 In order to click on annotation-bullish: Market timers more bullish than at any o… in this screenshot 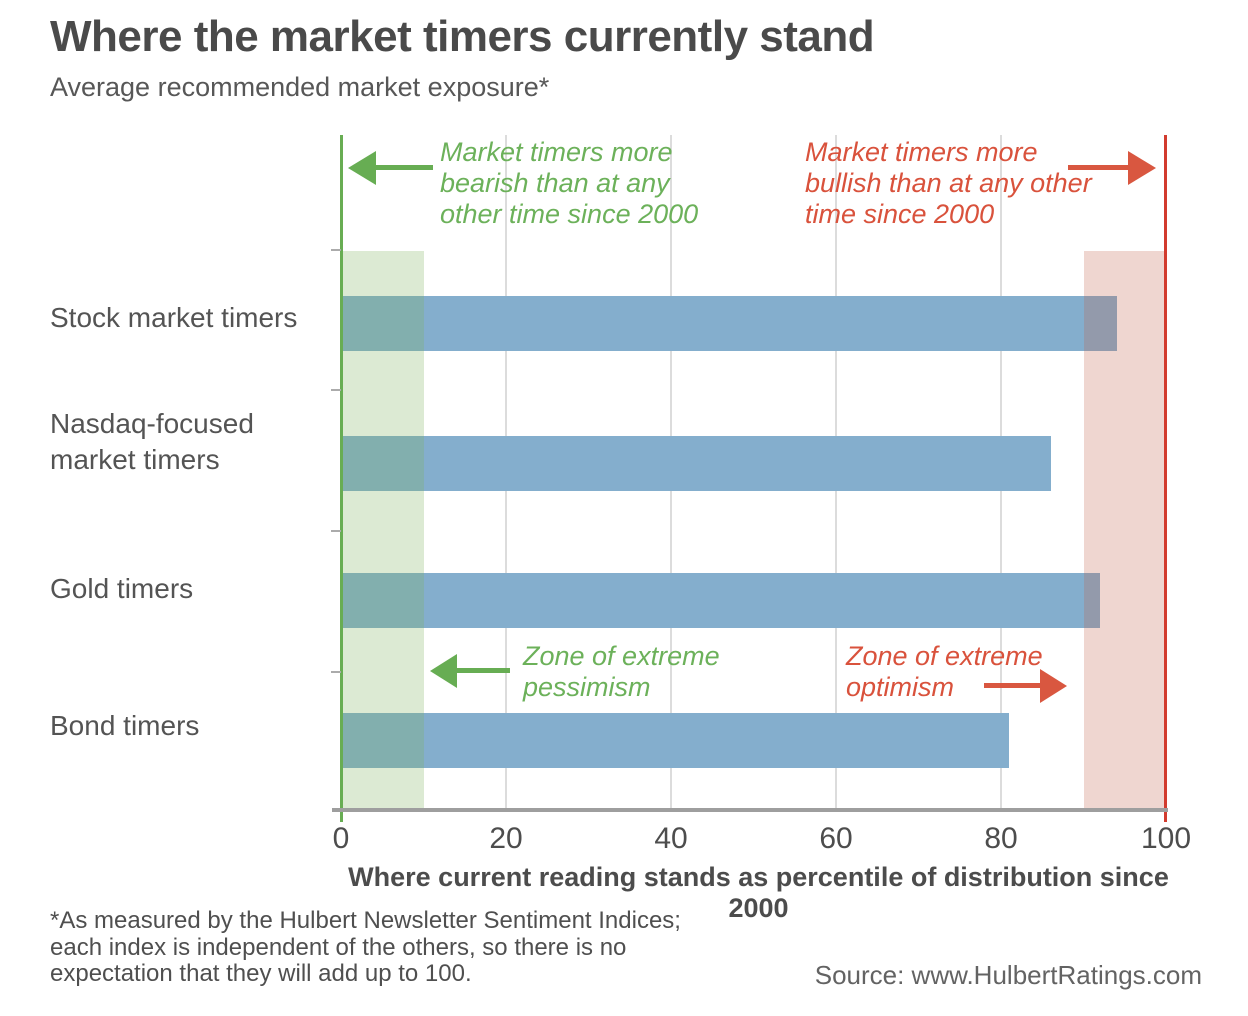, I will do `click(948, 183)`.